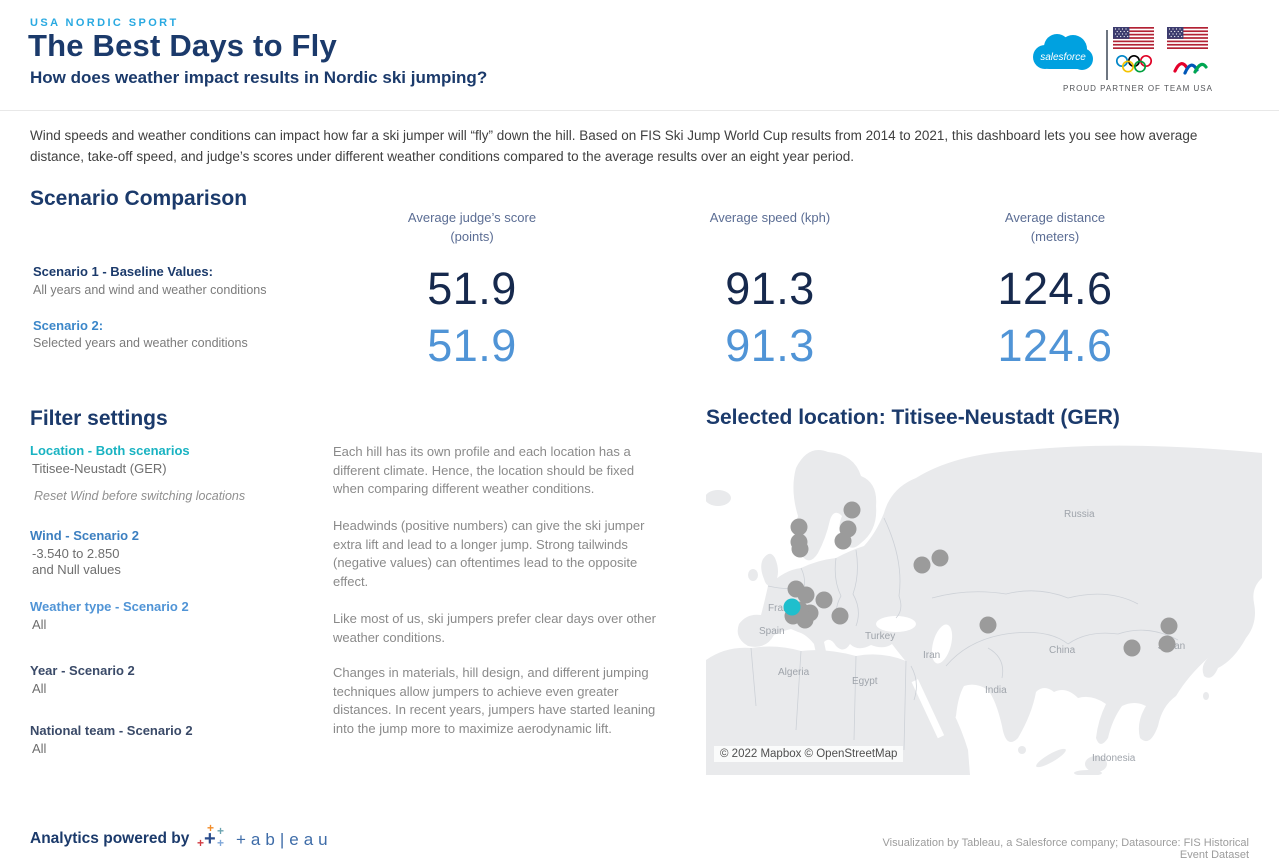 This screenshot has height=867, width=1279. Describe the element at coordinates (76, 553) in the screenshot. I see `filter-wind-value: -3.540 to 2.850` at that location.